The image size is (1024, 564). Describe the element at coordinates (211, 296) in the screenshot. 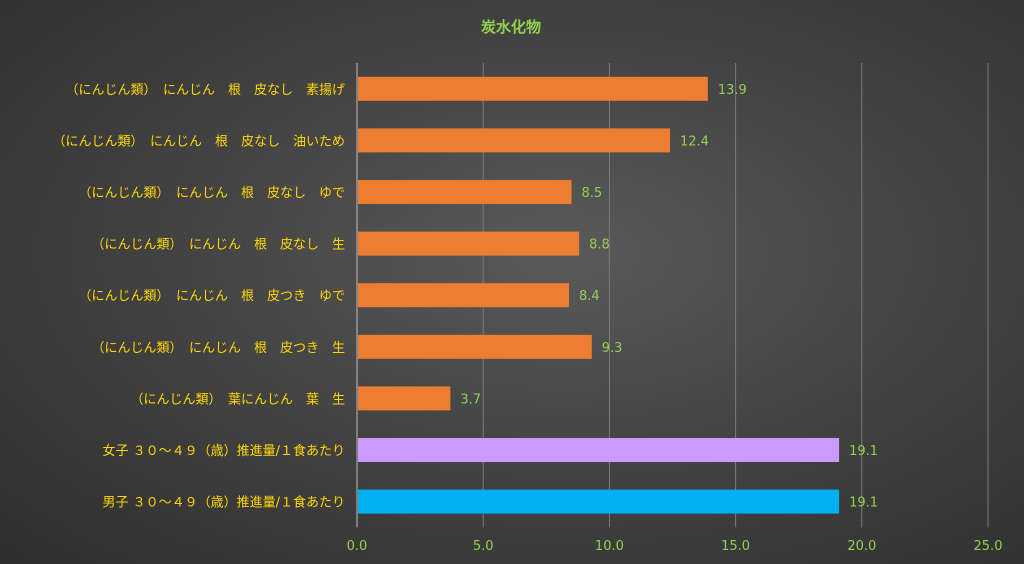

I see `category-label: （にんじん類） にんじん 根 皮つき ゆで` at that location.